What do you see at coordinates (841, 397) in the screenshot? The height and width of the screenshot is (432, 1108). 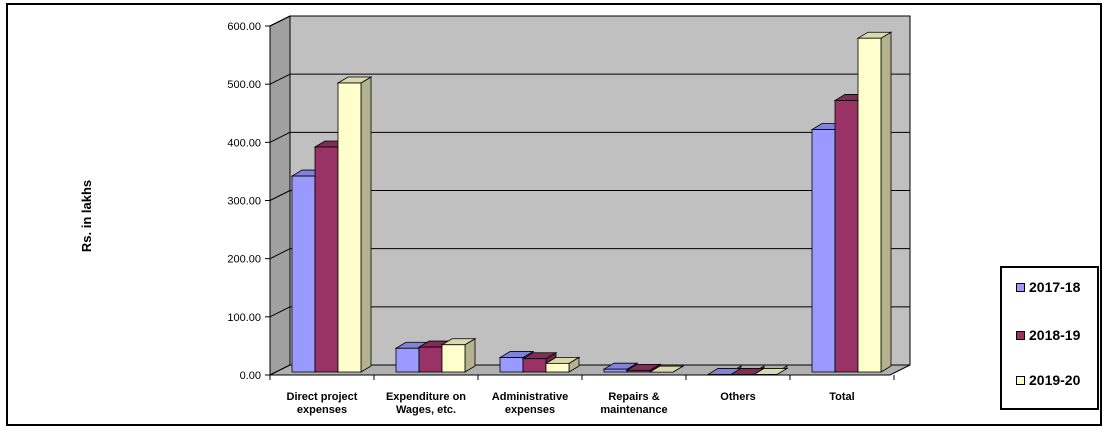 I see `x-category-label: Total` at bounding box center [841, 397].